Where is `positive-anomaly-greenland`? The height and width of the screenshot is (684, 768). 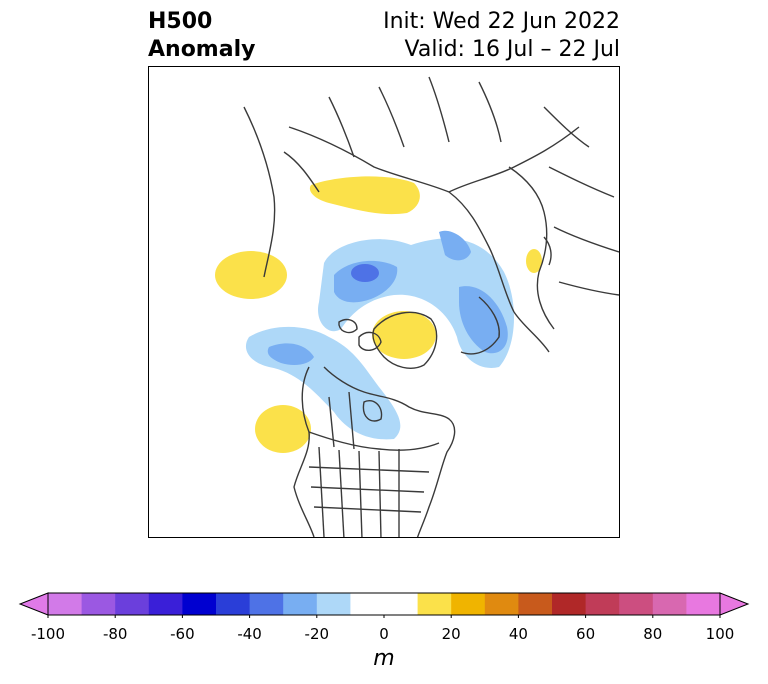 positive-anomaly-greenland is located at coordinates (404, 335).